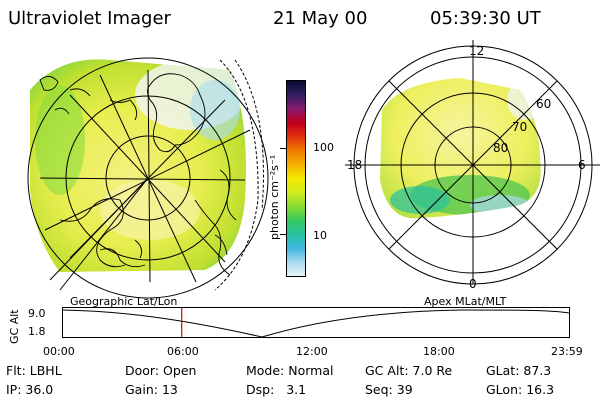 This screenshot has width=600, height=400. I want to click on mlt-label-18: 18, so click(355, 165).